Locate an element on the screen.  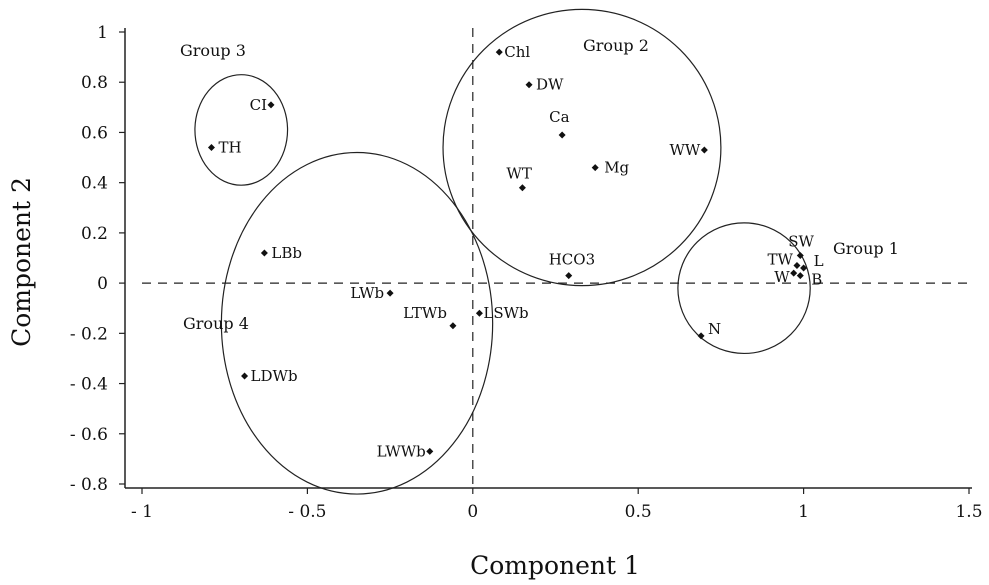
data-point-label: TH is located at coordinates (229, 148).